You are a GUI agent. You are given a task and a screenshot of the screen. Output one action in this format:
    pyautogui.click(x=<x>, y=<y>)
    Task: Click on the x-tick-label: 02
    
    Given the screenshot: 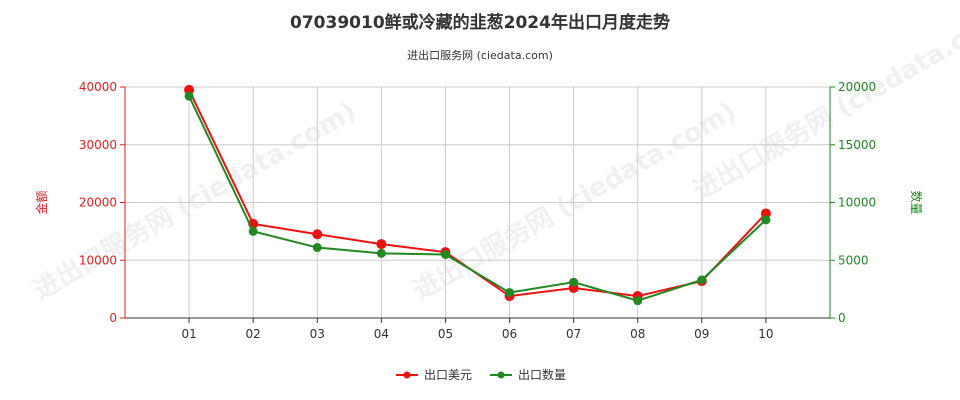 What is the action you would take?
    pyautogui.click(x=253, y=334)
    